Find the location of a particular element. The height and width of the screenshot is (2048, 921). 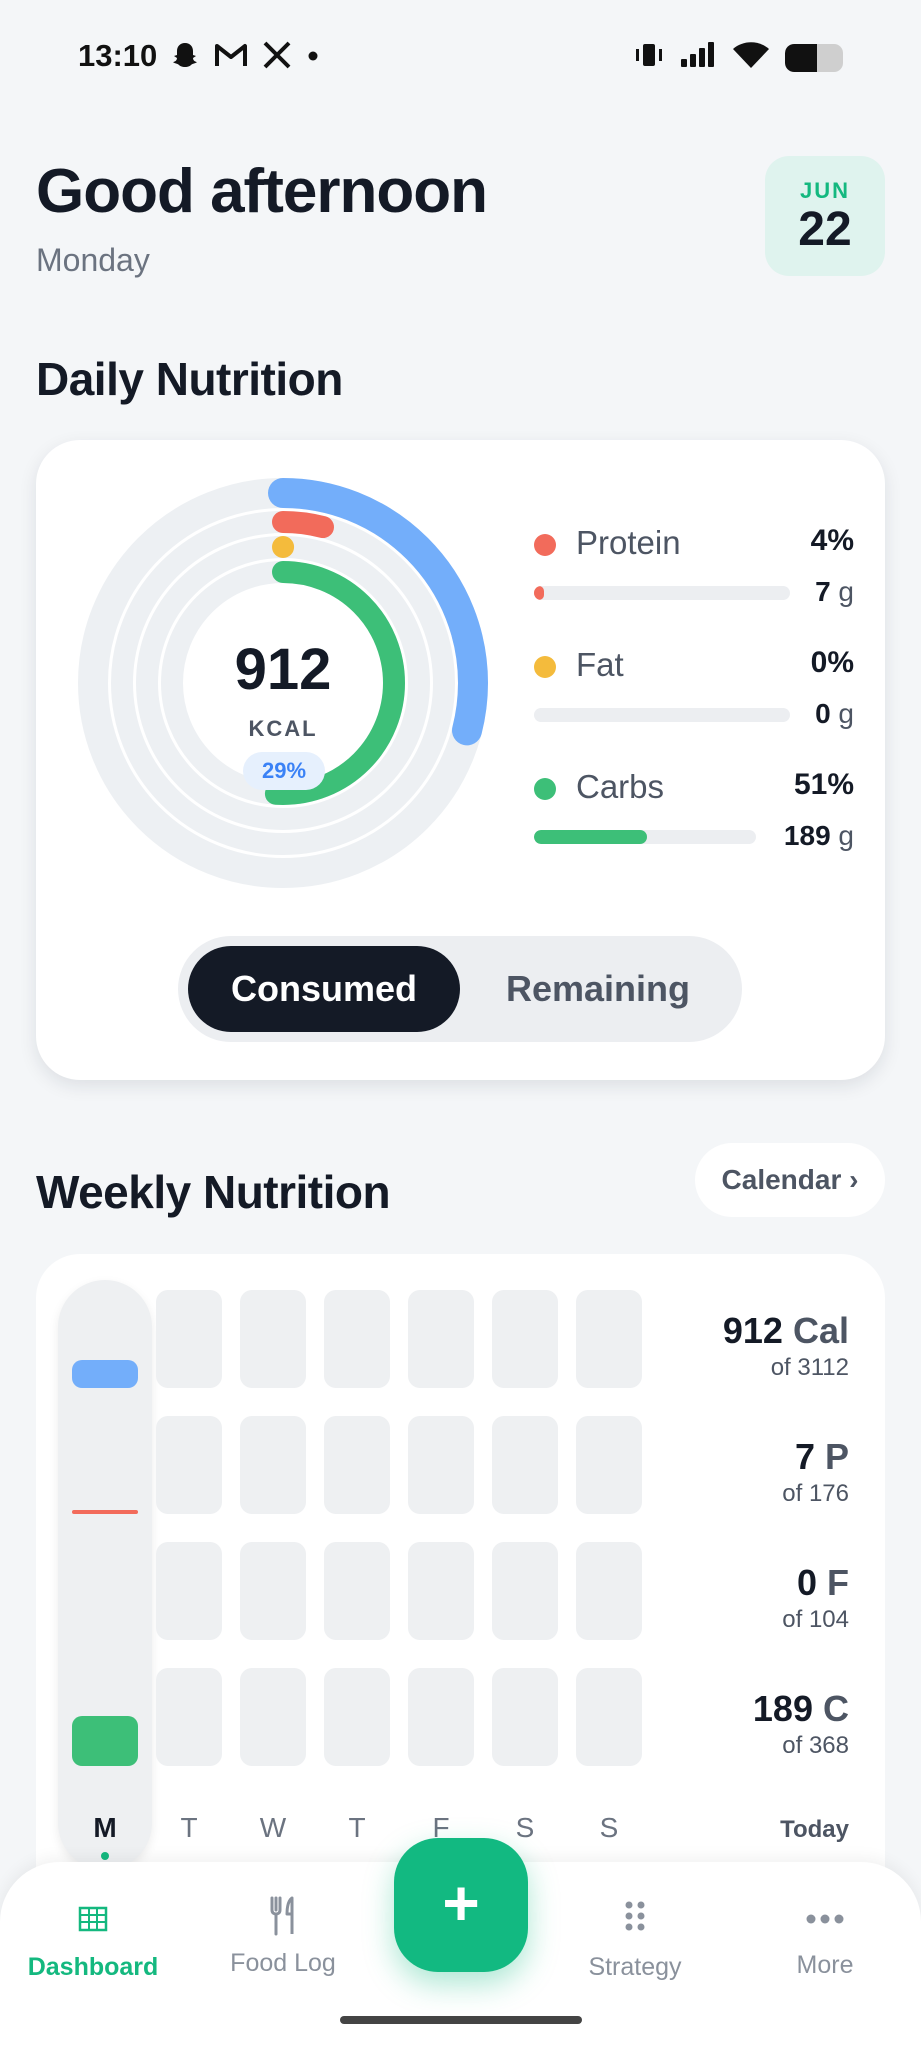

ring-center: 912 KCAL 29% is located at coordinates (283, 683).